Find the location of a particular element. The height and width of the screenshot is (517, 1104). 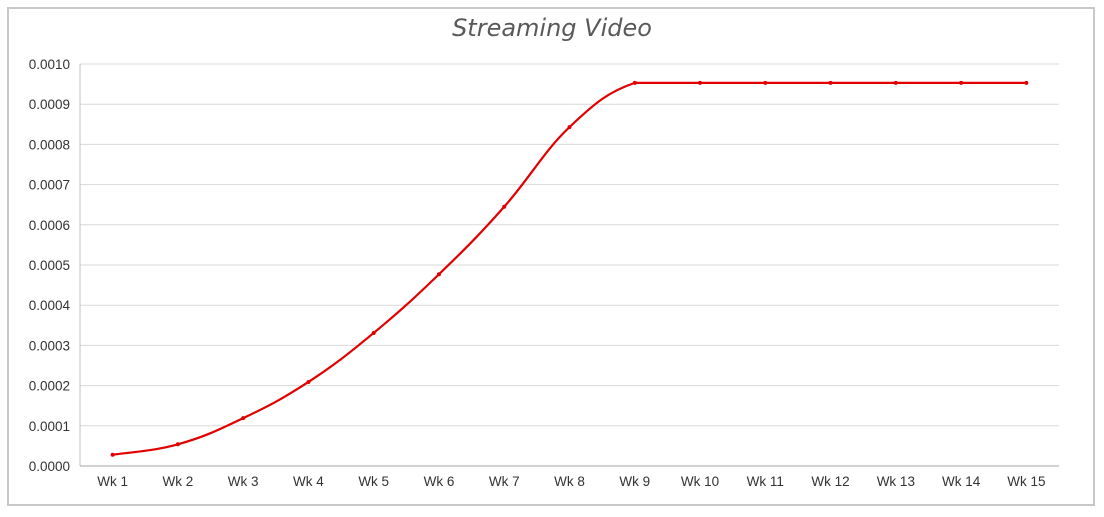

x-tick-label: Wk 14 is located at coordinates (961, 481).